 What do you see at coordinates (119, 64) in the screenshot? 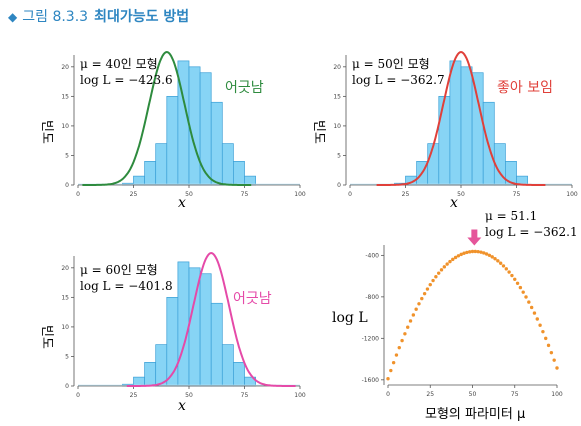
I see `annotation-mu: μ = 40인 모형` at bounding box center [119, 64].